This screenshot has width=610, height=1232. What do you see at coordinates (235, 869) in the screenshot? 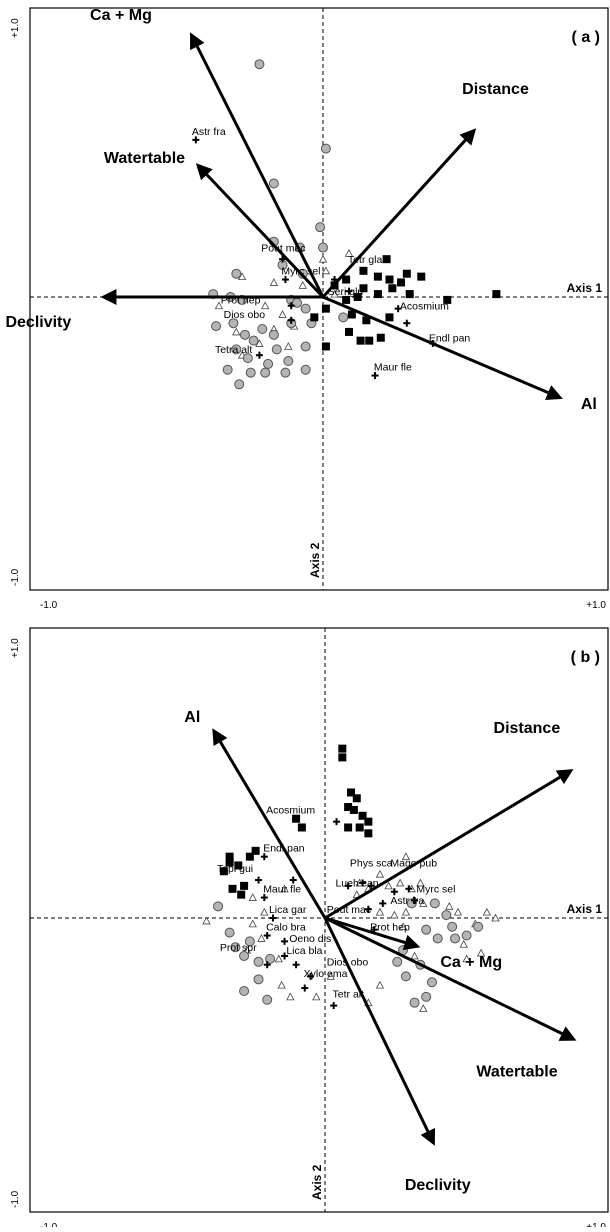
I see `species-label: Tapi gui` at bounding box center [235, 869].